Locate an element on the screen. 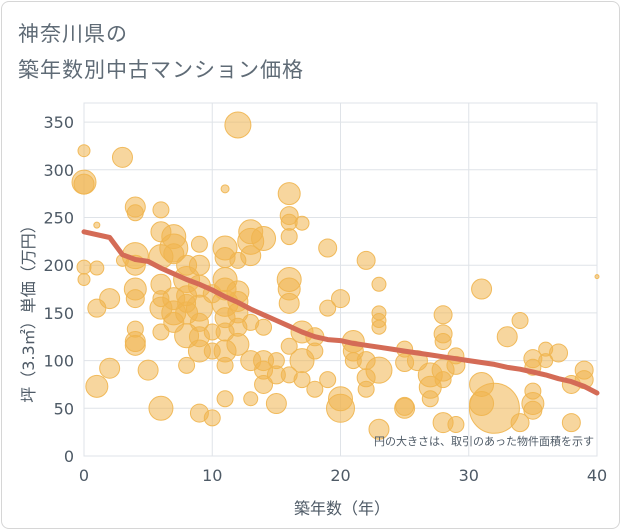 This screenshot has width=621, height=530. y-tick-label: 300 is located at coordinates (58, 170).